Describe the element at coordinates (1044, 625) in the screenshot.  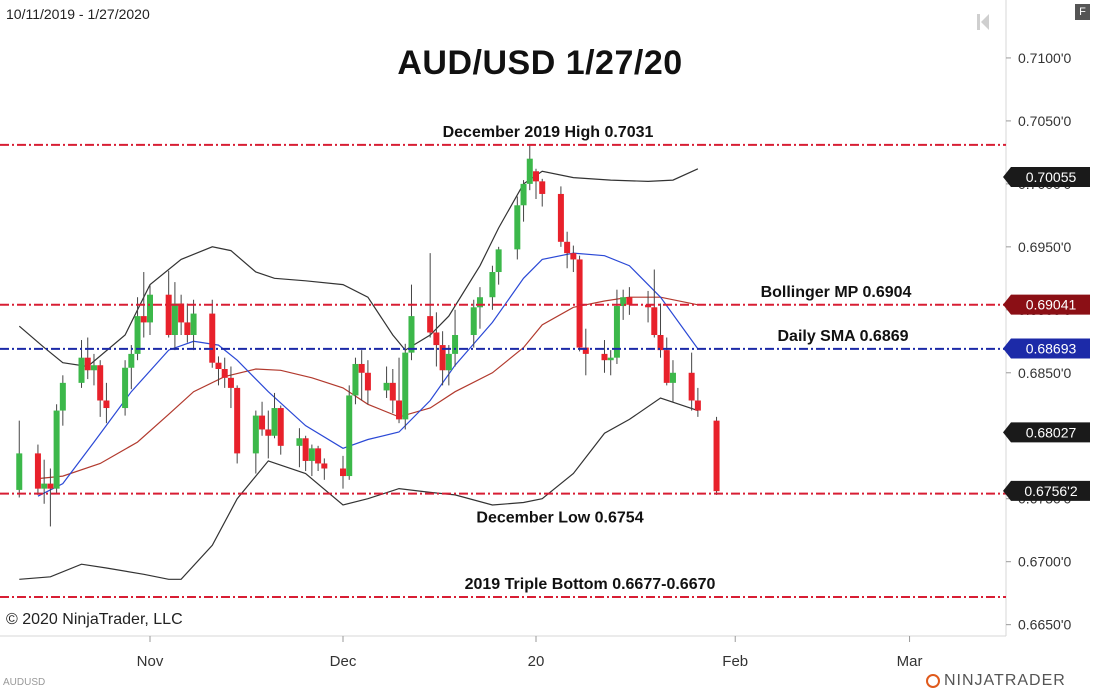
I see `y-tick-label: 0.6650'0` at that location.